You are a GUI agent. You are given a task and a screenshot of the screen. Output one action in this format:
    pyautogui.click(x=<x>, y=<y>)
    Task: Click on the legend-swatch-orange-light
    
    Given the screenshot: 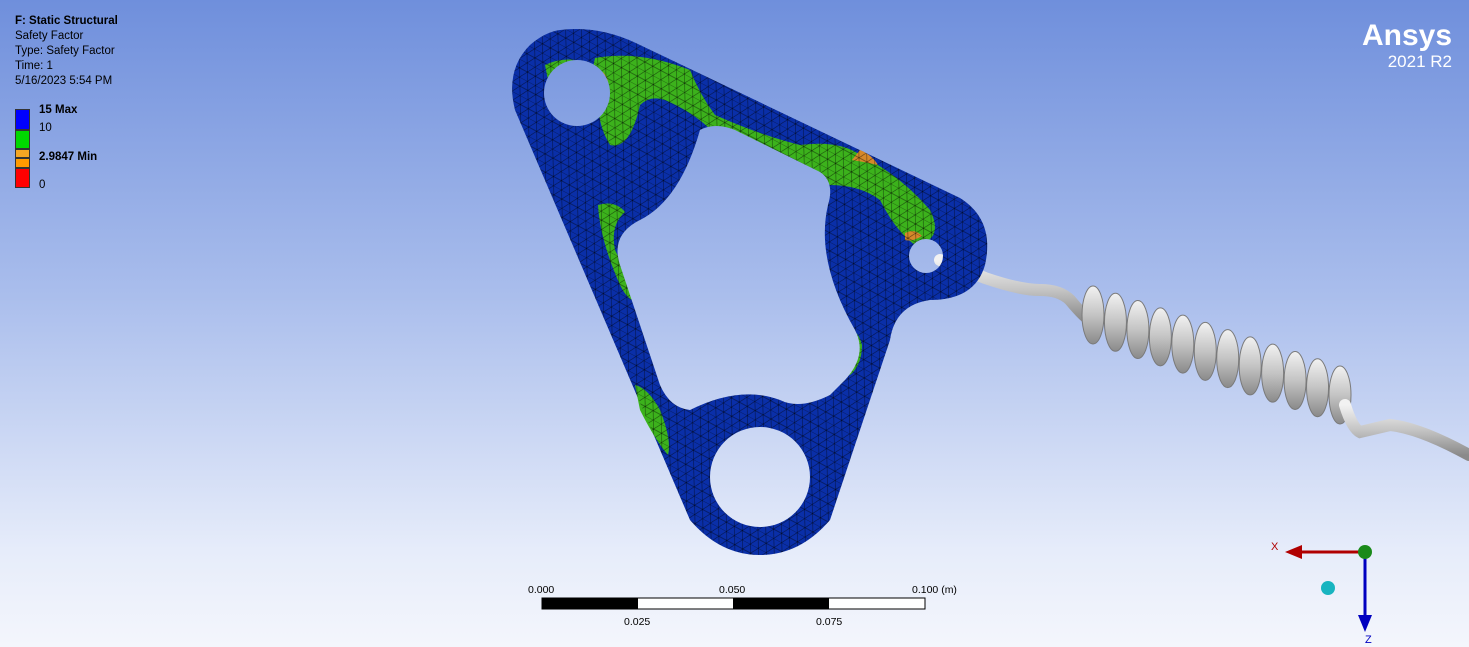 What is the action you would take?
    pyautogui.click(x=22, y=153)
    